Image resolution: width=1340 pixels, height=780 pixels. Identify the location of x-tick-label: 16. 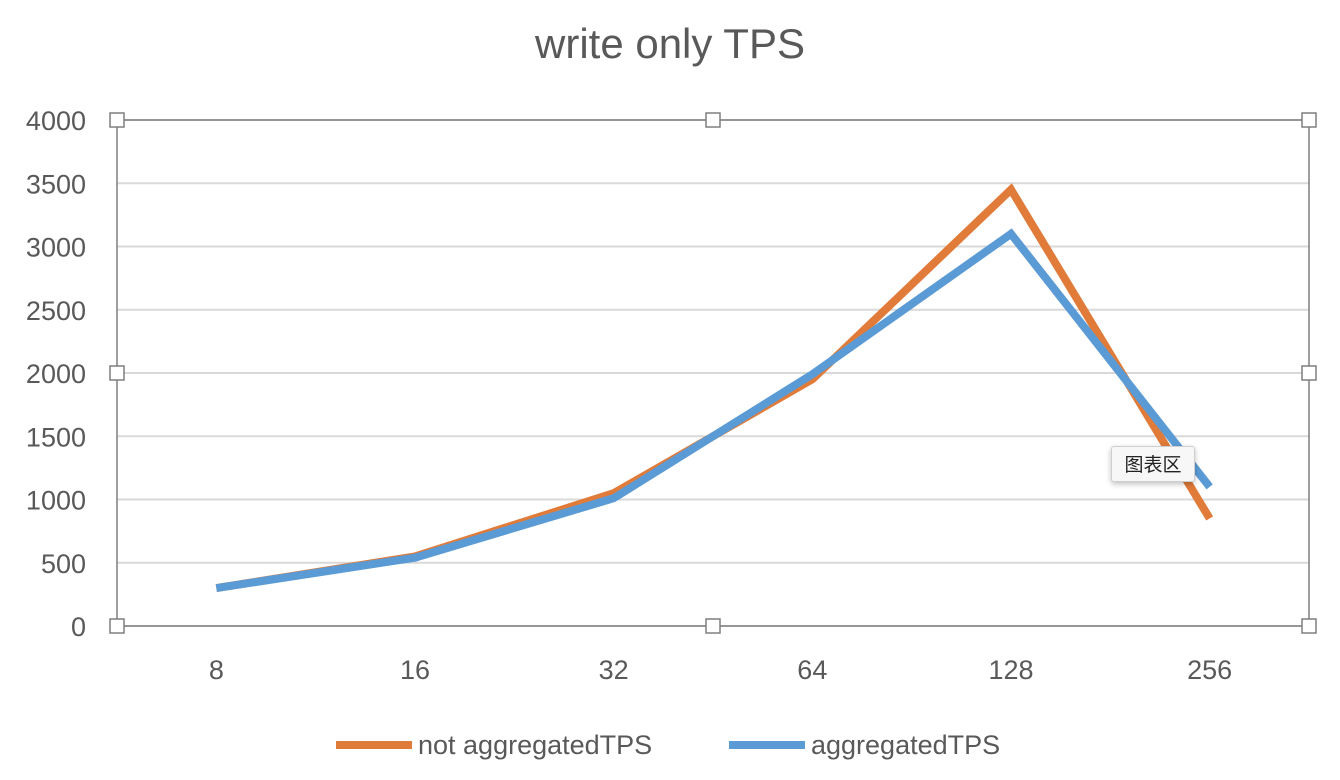
(415, 670).